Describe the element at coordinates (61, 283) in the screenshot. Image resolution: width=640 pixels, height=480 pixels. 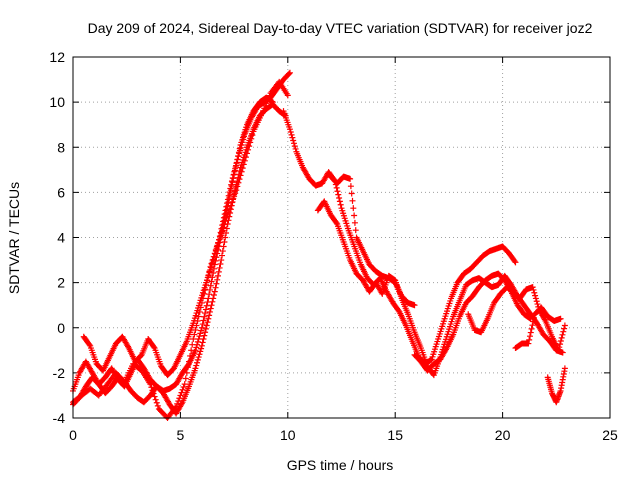
I see `y-tick-label: 2` at that location.